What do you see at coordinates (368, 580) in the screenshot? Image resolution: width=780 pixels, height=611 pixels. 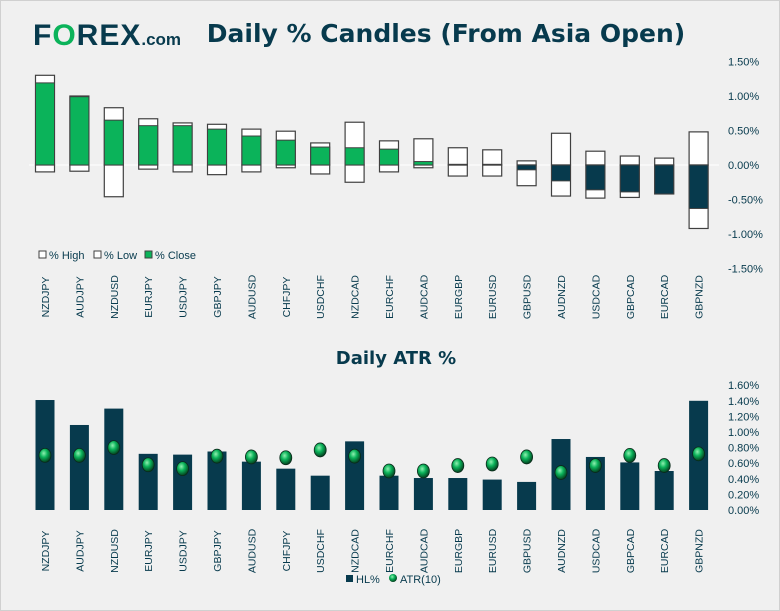 I see `legend-label: HL%` at bounding box center [368, 580].